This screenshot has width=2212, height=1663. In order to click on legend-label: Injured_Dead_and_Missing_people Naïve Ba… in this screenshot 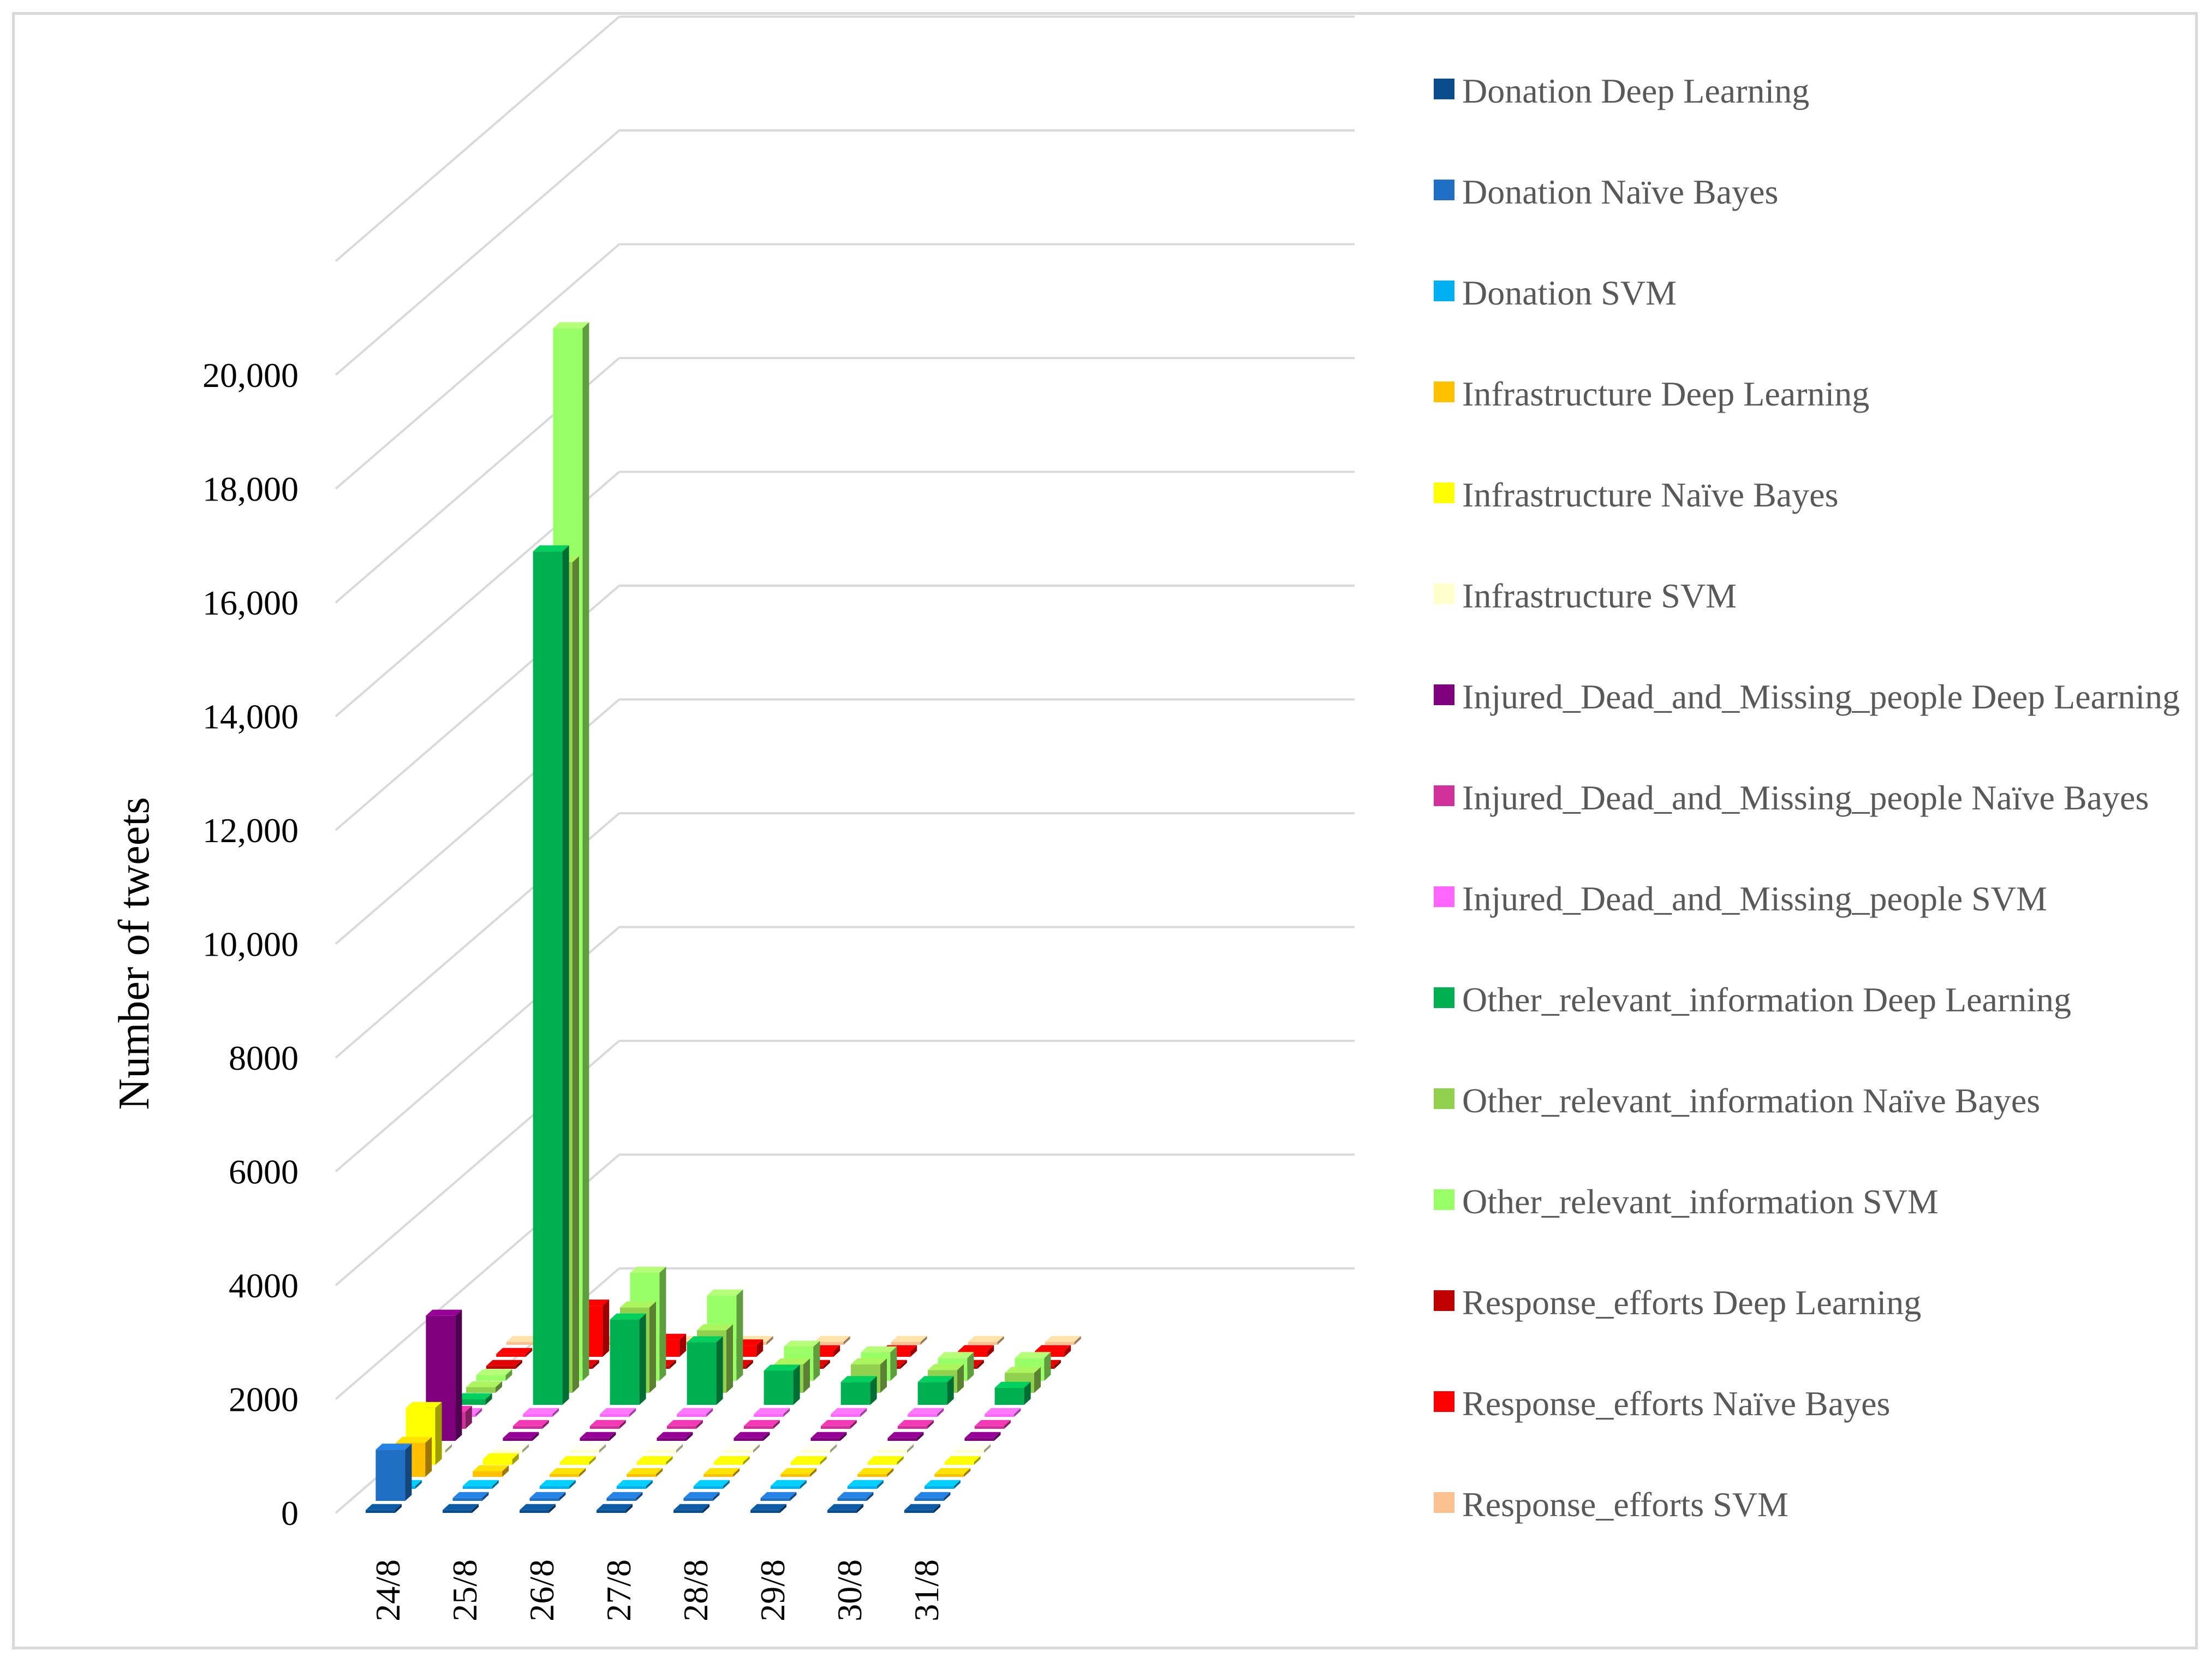, I will do `click(1805, 798)`.